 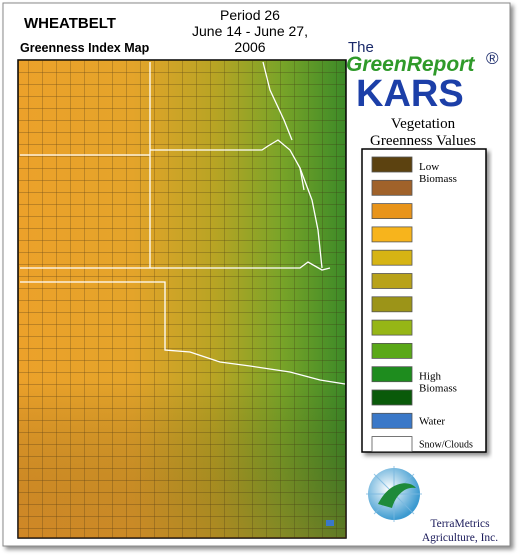 What do you see at coordinates (250, 31) in the screenshot?
I see `dates: June 14 - June 27,` at bounding box center [250, 31].